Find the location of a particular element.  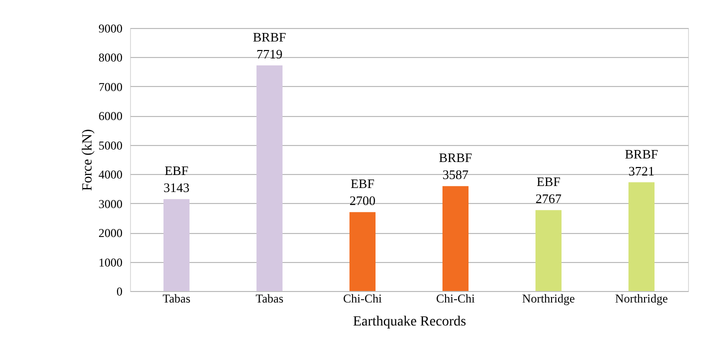

y-tick-label: 3000 is located at coordinates (110, 203).